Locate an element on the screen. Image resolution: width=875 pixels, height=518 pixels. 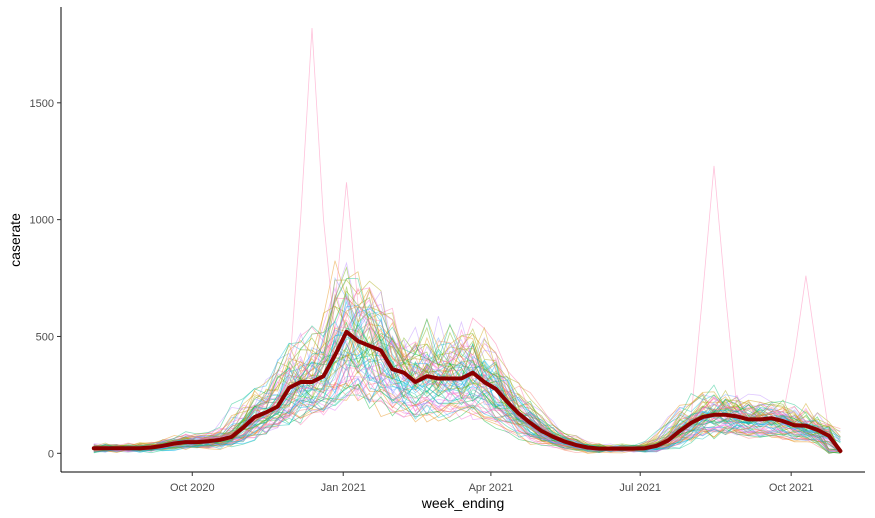
y-tick-label-3: 1500 is located at coordinates (42, 104).